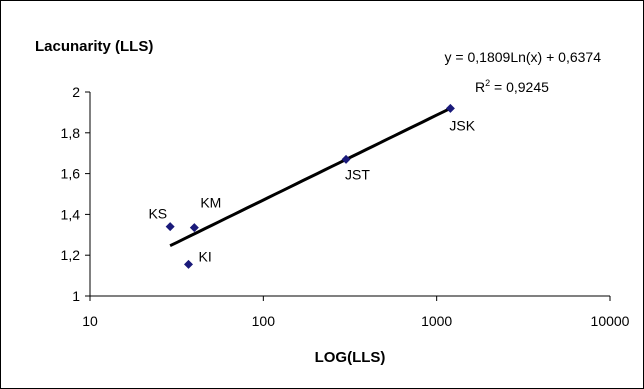 The width and height of the screenshot is (644, 389). I want to click on x-axis-ticks: 10 100 1000 10000, so click(356, 312).